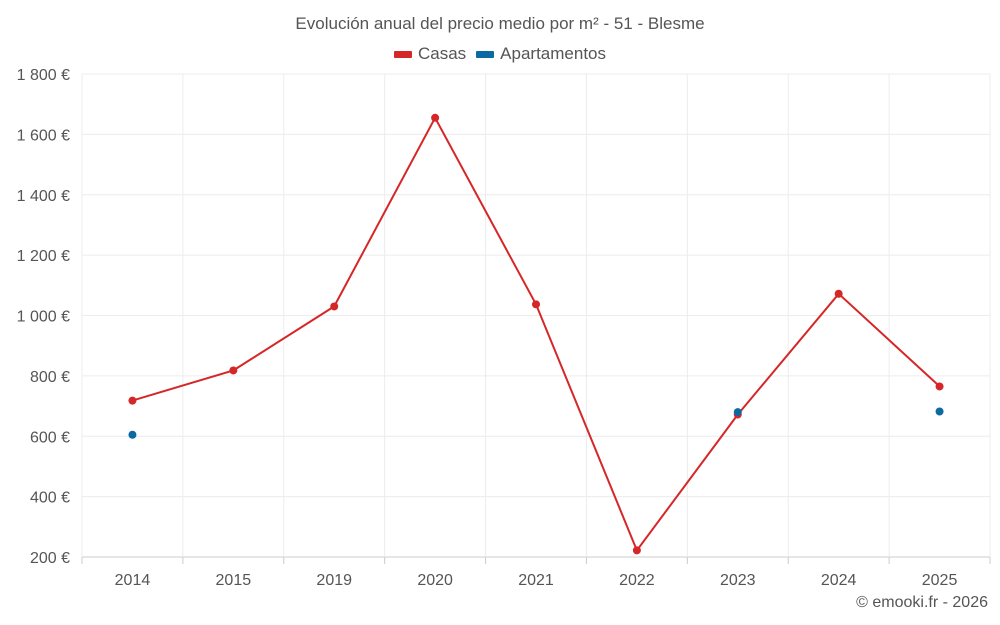  Describe the element at coordinates (43, 135) in the screenshot. I see `y-tick-label: 1 600 €` at that location.